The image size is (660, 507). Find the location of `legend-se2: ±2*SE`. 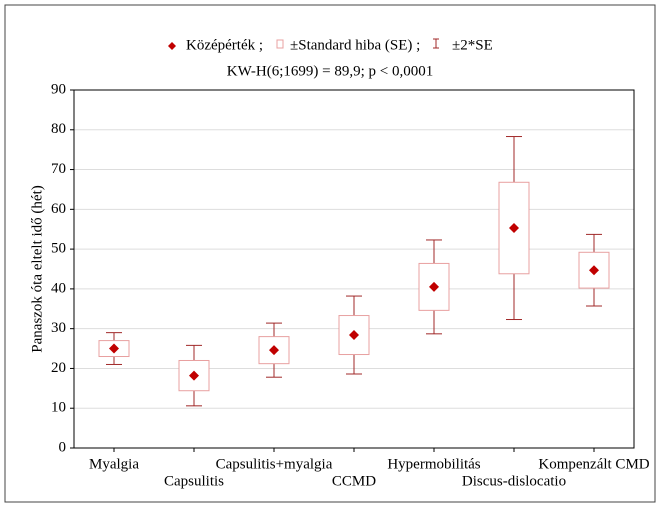

legend-se2: ±2*SE is located at coordinates (472, 45).